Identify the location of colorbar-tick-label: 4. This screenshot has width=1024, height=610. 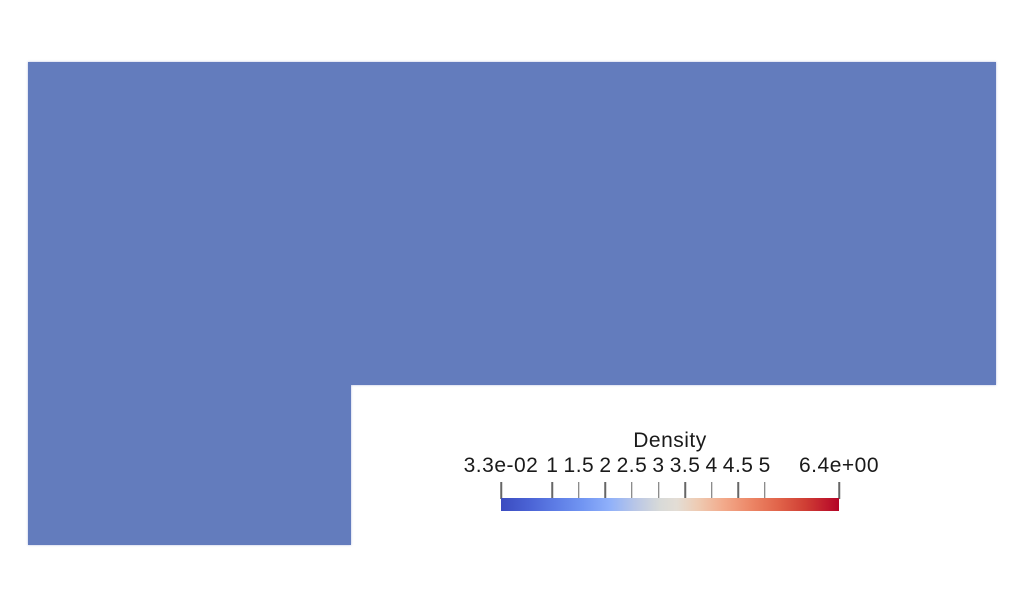
(711, 465).